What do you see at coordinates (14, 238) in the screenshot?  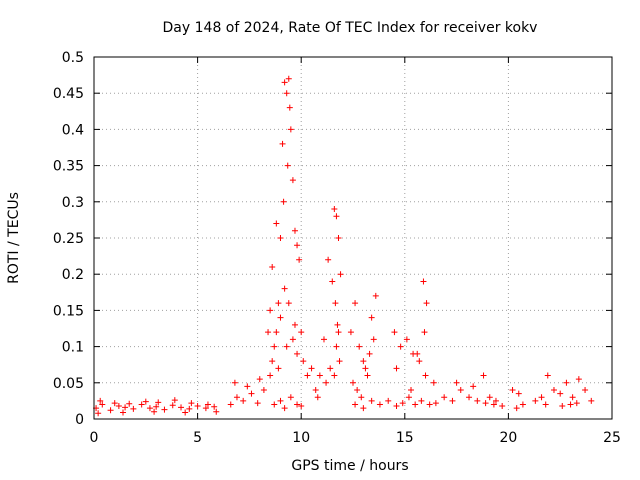 I see `y-axis-label: ROTI / TECUs` at bounding box center [14, 238].